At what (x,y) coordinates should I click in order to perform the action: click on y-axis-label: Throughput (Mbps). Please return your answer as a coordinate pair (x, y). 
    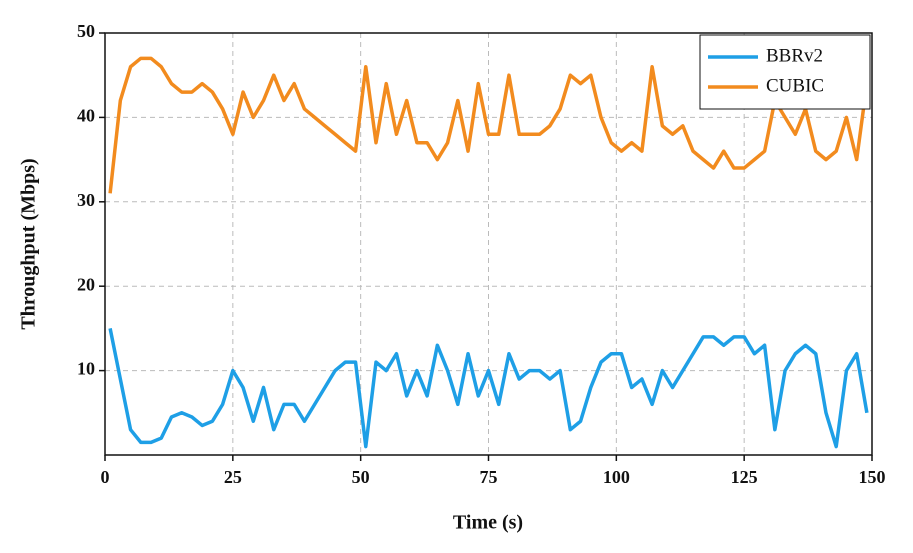
    Looking at the image, I should click on (29, 243).